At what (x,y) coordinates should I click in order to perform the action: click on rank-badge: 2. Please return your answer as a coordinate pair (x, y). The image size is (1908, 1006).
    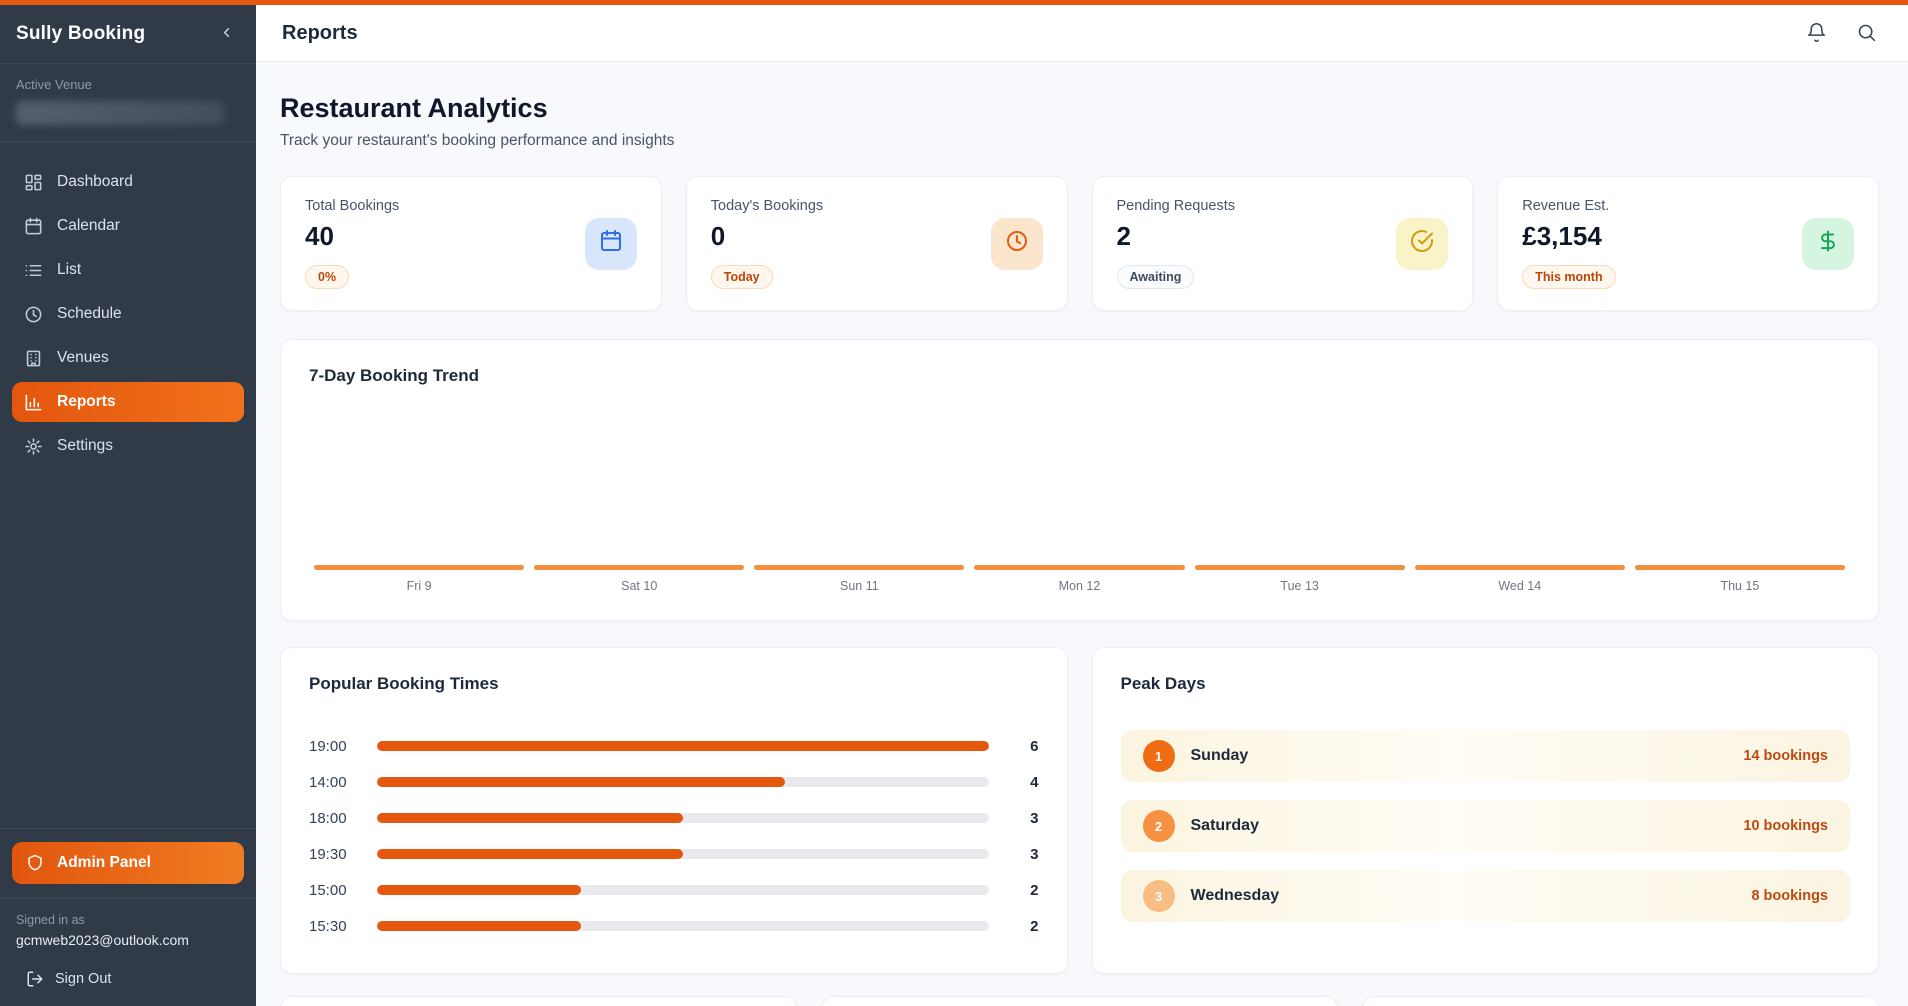
    Looking at the image, I should click on (1158, 826).